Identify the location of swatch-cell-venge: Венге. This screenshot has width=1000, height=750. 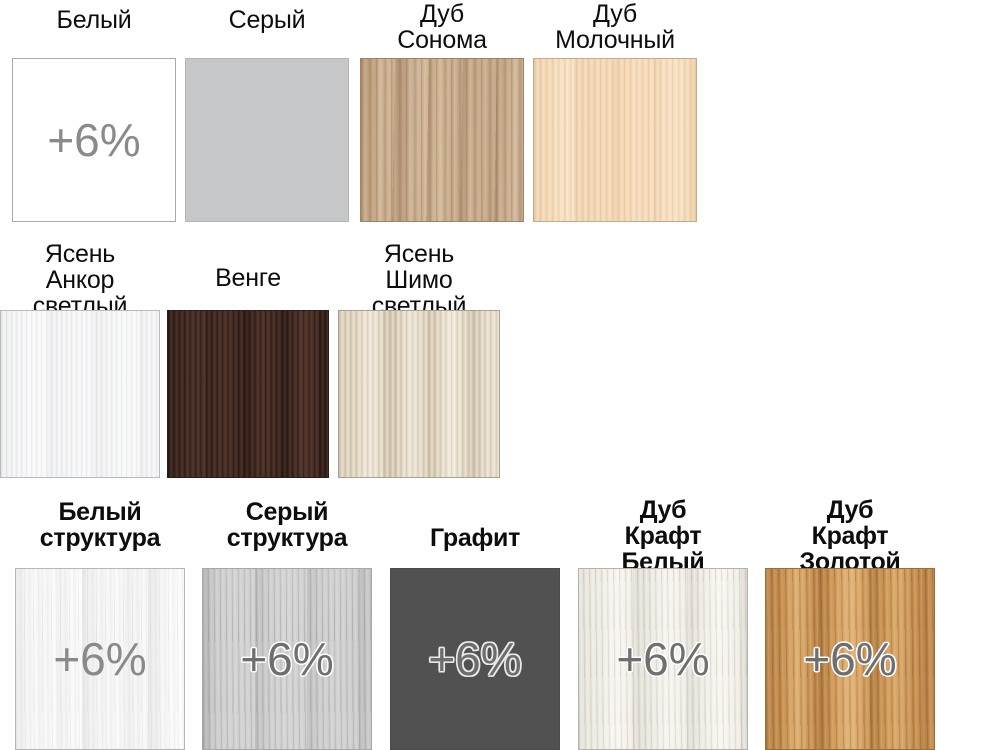
(248, 359).